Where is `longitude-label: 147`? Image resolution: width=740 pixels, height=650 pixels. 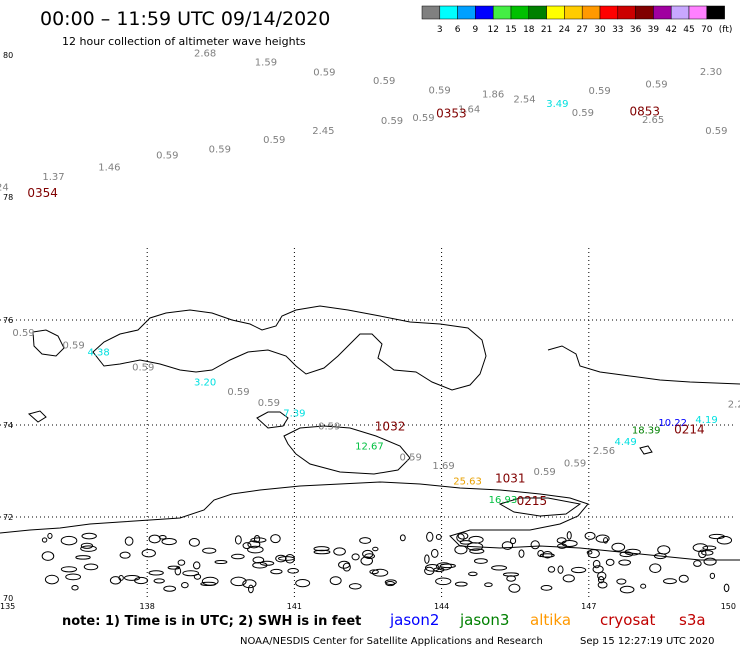 longitude-label: 147 is located at coordinates (588, 606).